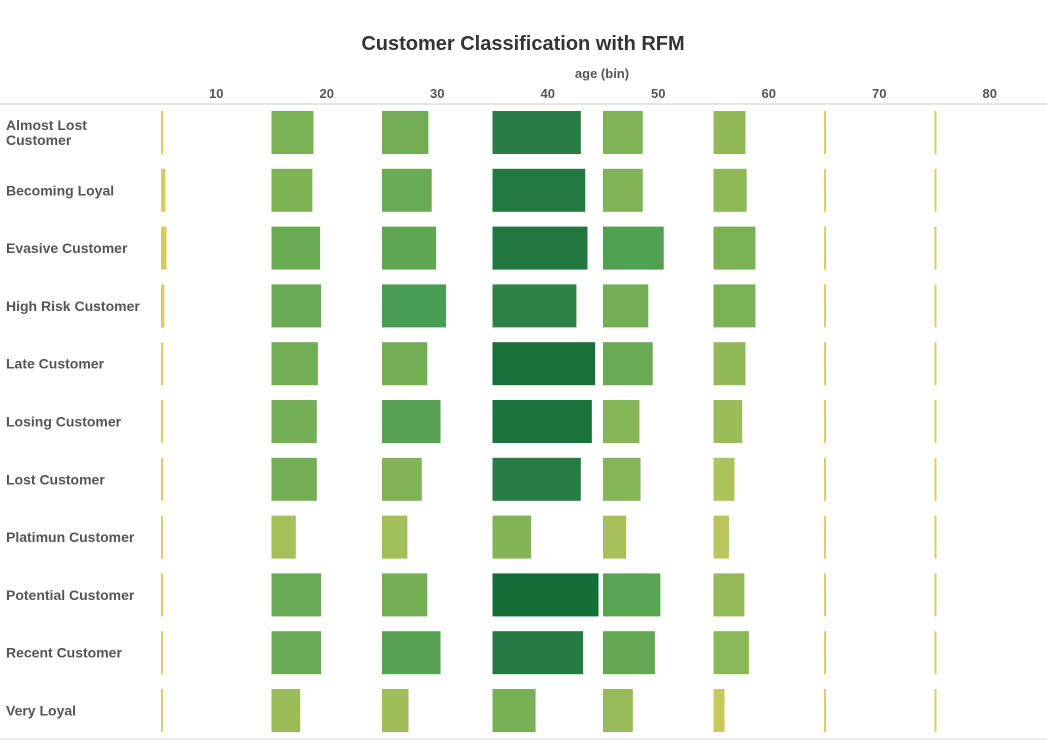  Describe the element at coordinates (990, 93) in the screenshot. I see `x-tick-label: 80` at that location.